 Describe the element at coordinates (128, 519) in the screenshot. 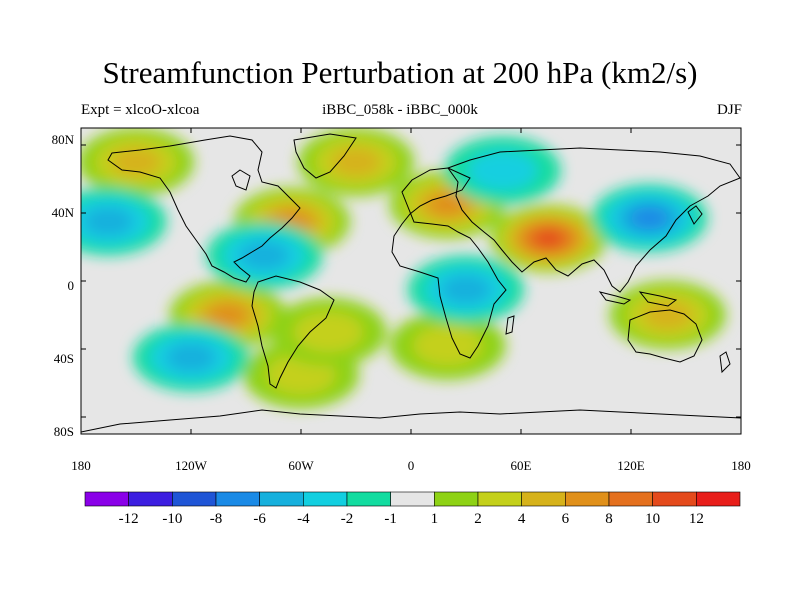

I see `colorbar-label: -12` at that location.